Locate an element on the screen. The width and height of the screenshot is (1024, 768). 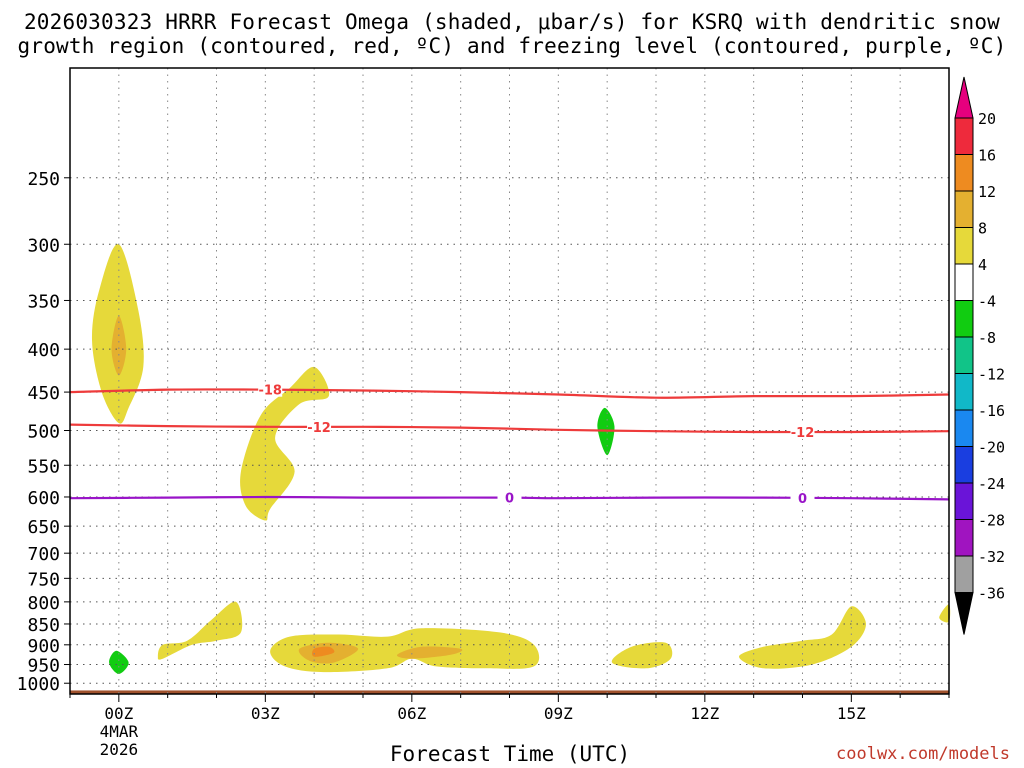
x-axis-title: Forecast Time (UTC) is located at coordinates (510, 754).